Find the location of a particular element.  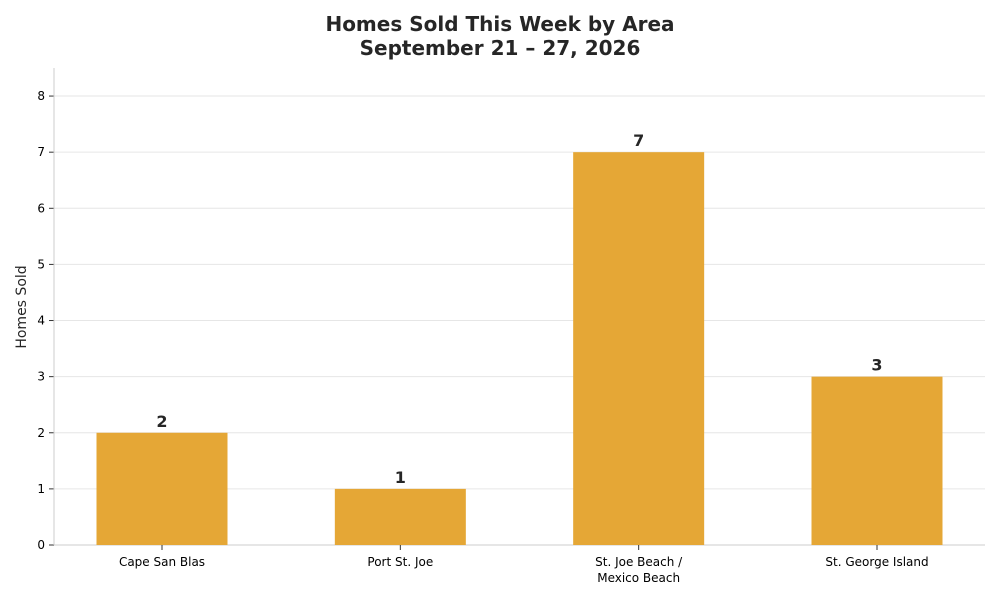

y-tick-label: 3 is located at coordinates (41, 377).